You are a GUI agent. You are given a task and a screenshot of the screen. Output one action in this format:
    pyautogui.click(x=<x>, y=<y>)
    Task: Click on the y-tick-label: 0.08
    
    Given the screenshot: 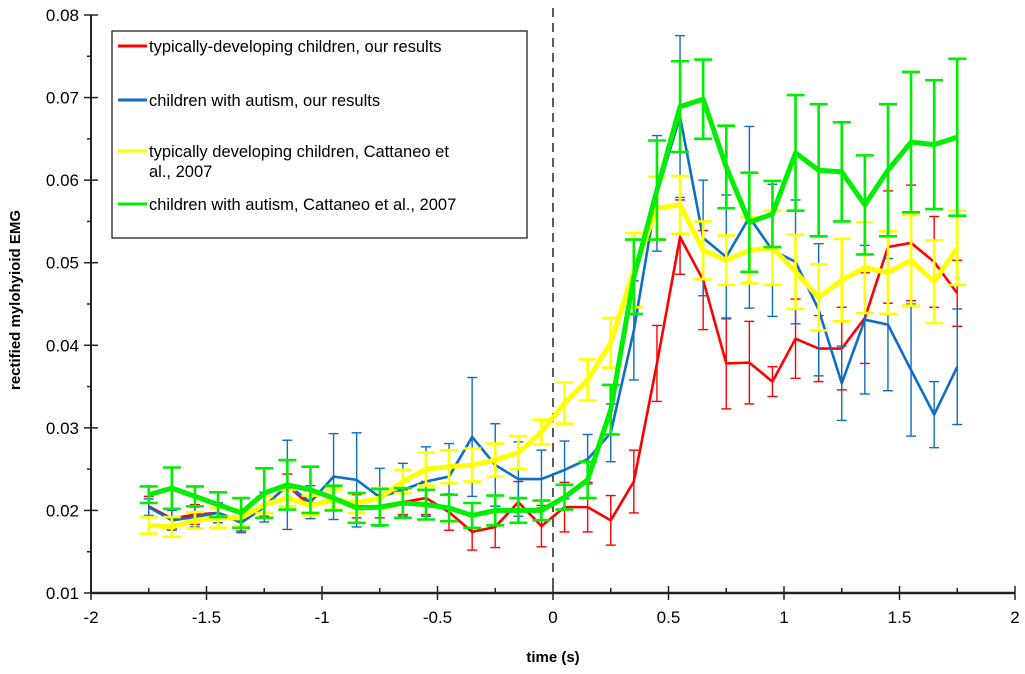 What is the action you would take?
    pyautogui.click(x=62, y=15)
    